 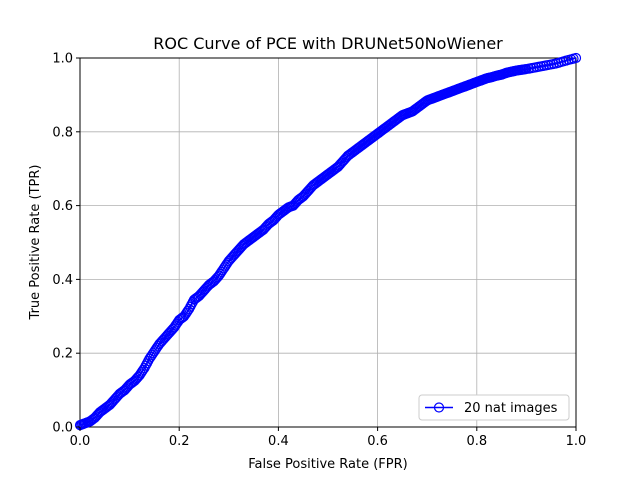 What do you see at coordinates (62, 59) in the screenshot?
I see `y-tick-label: 1.0` at bounding box center [62, 59].